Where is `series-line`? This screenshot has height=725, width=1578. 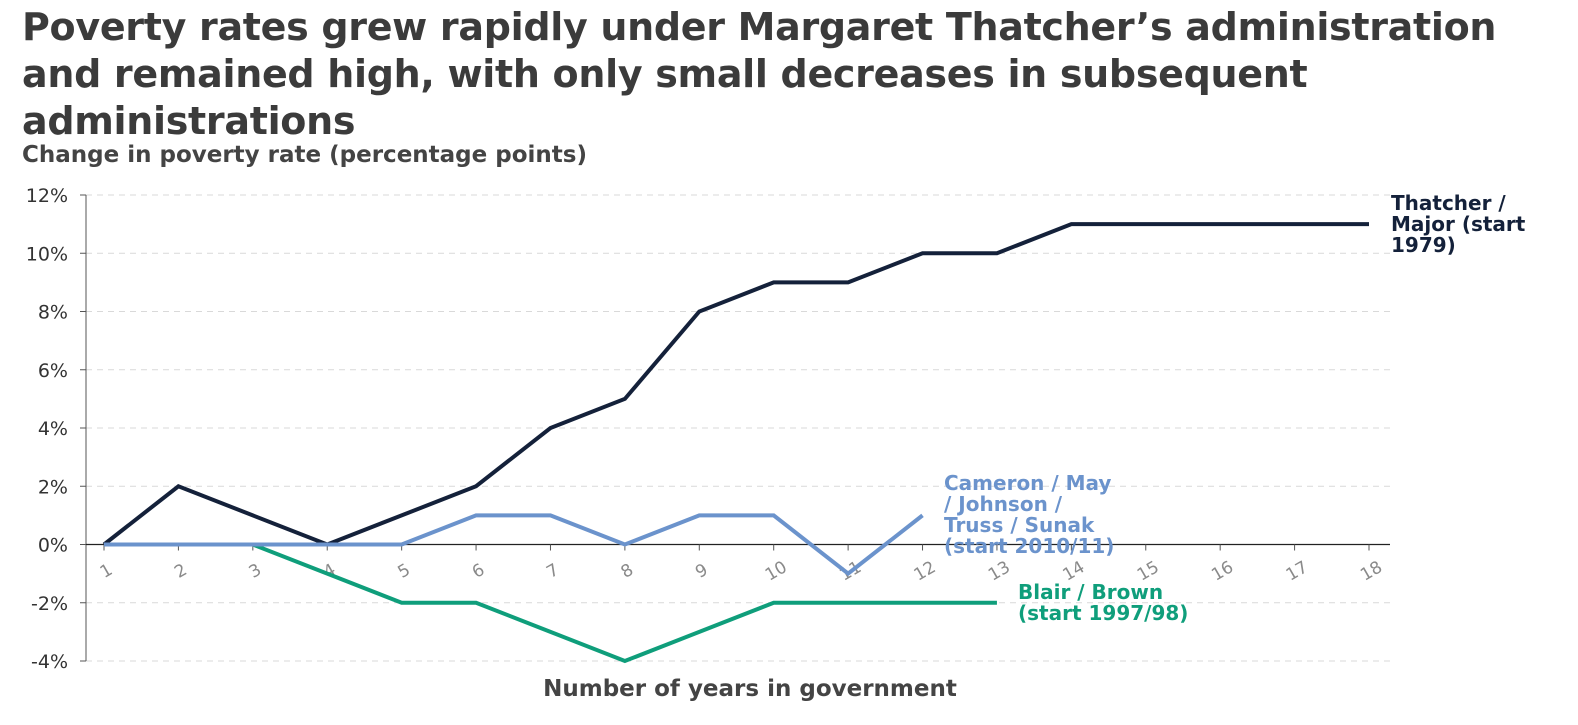 series-line is located at coordinates (514, 545).